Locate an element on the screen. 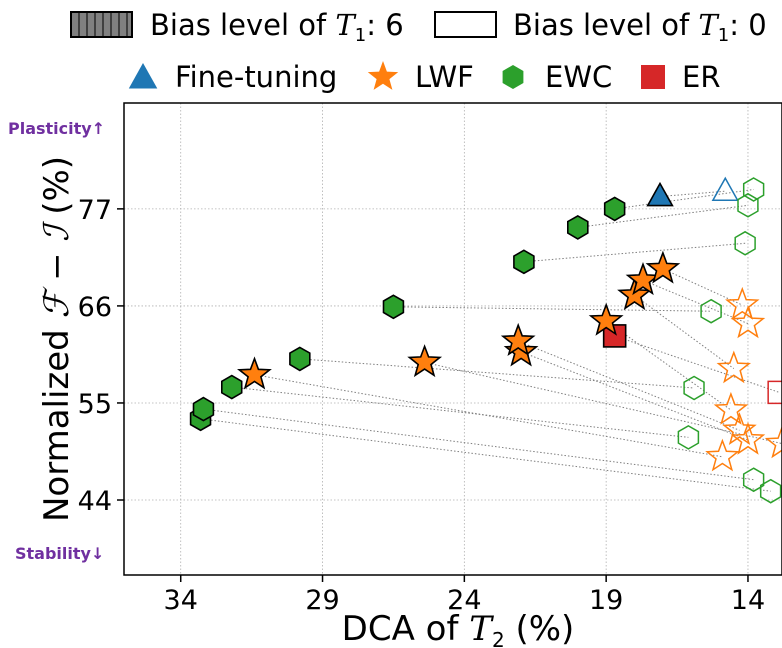 Image resolution: width=782 pixels, height=648 pixels. legend-lwf-marker is located at coordinates (383, 75).